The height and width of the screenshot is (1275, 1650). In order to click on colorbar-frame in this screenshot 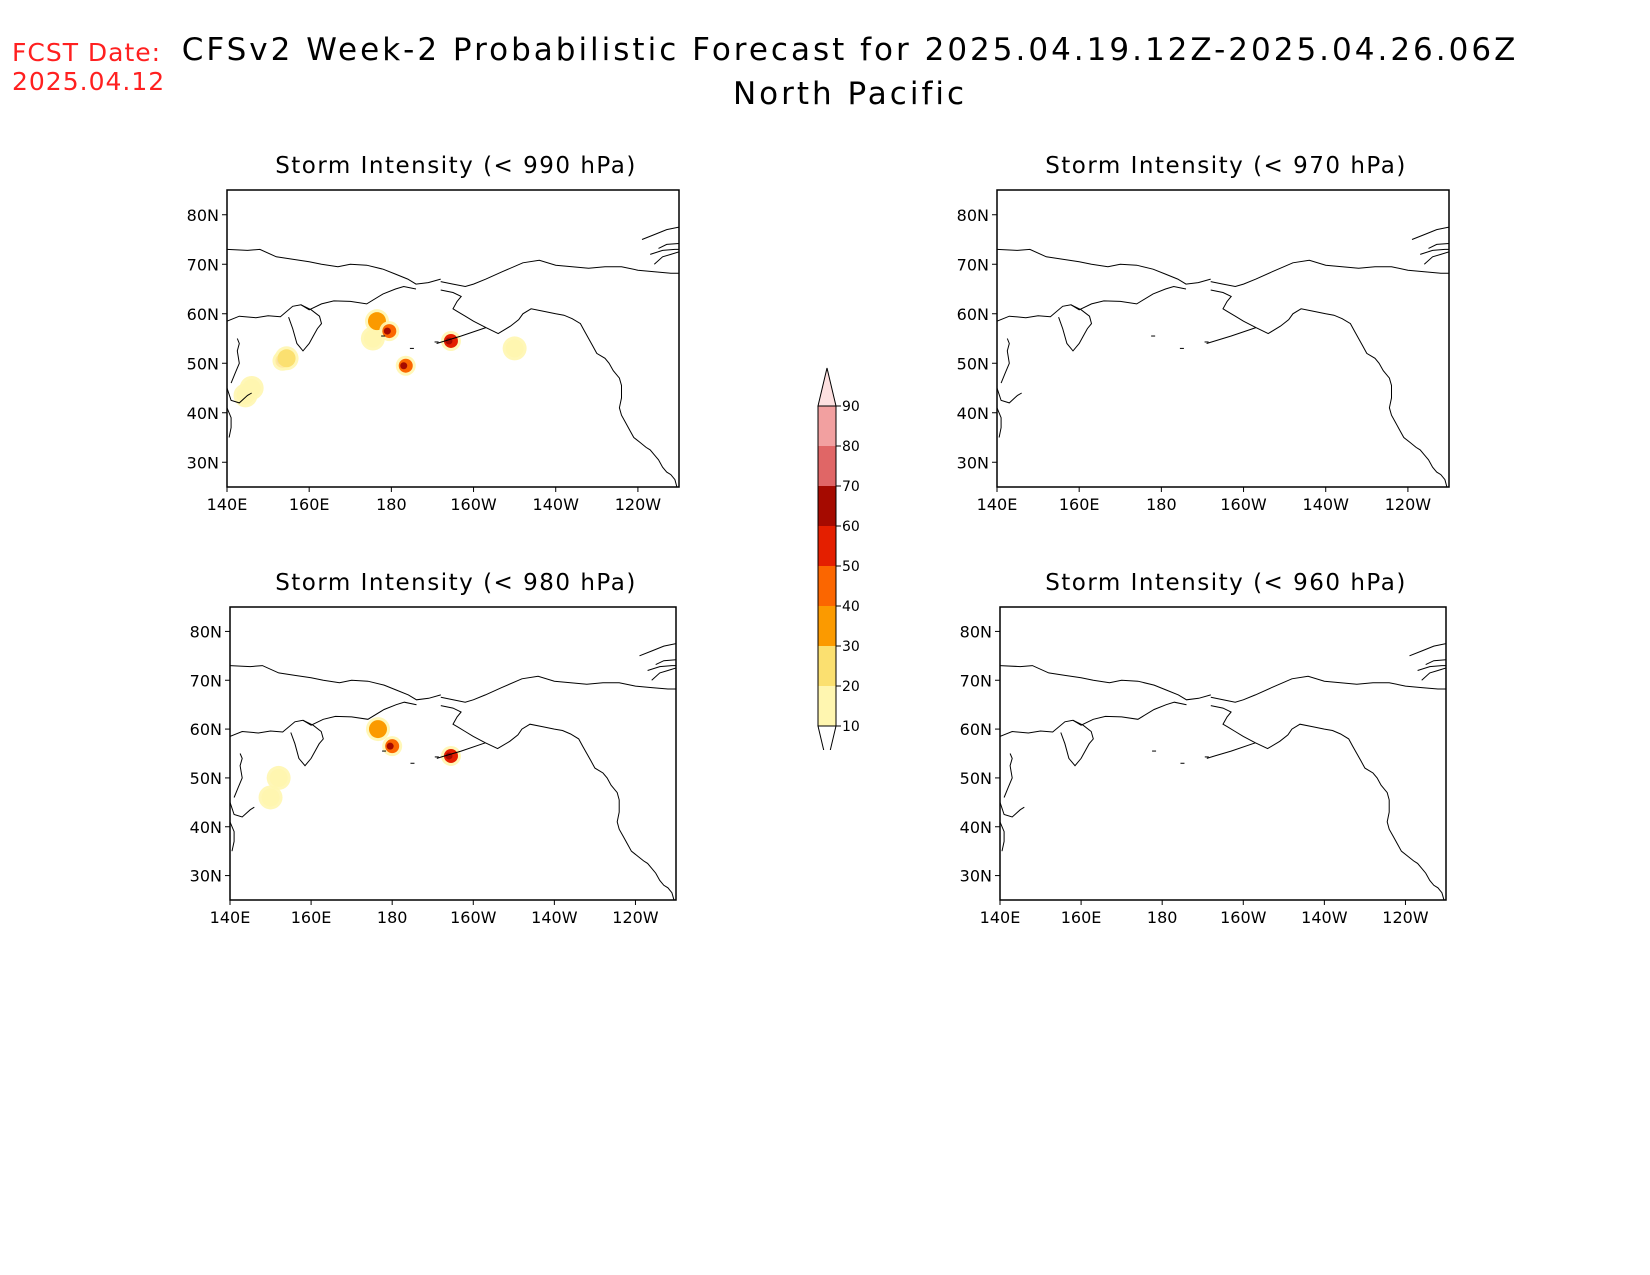, I will do `click(827, 566)`.